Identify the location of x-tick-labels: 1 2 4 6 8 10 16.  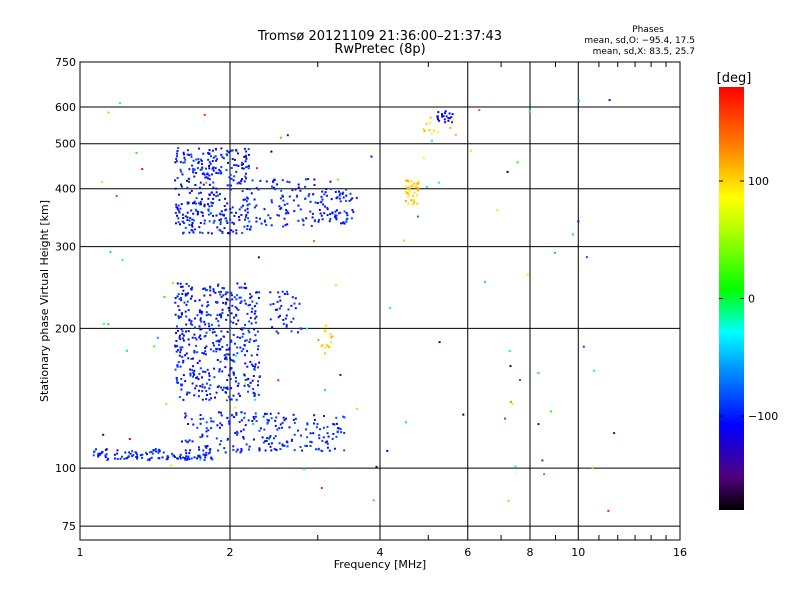
(382, 552).